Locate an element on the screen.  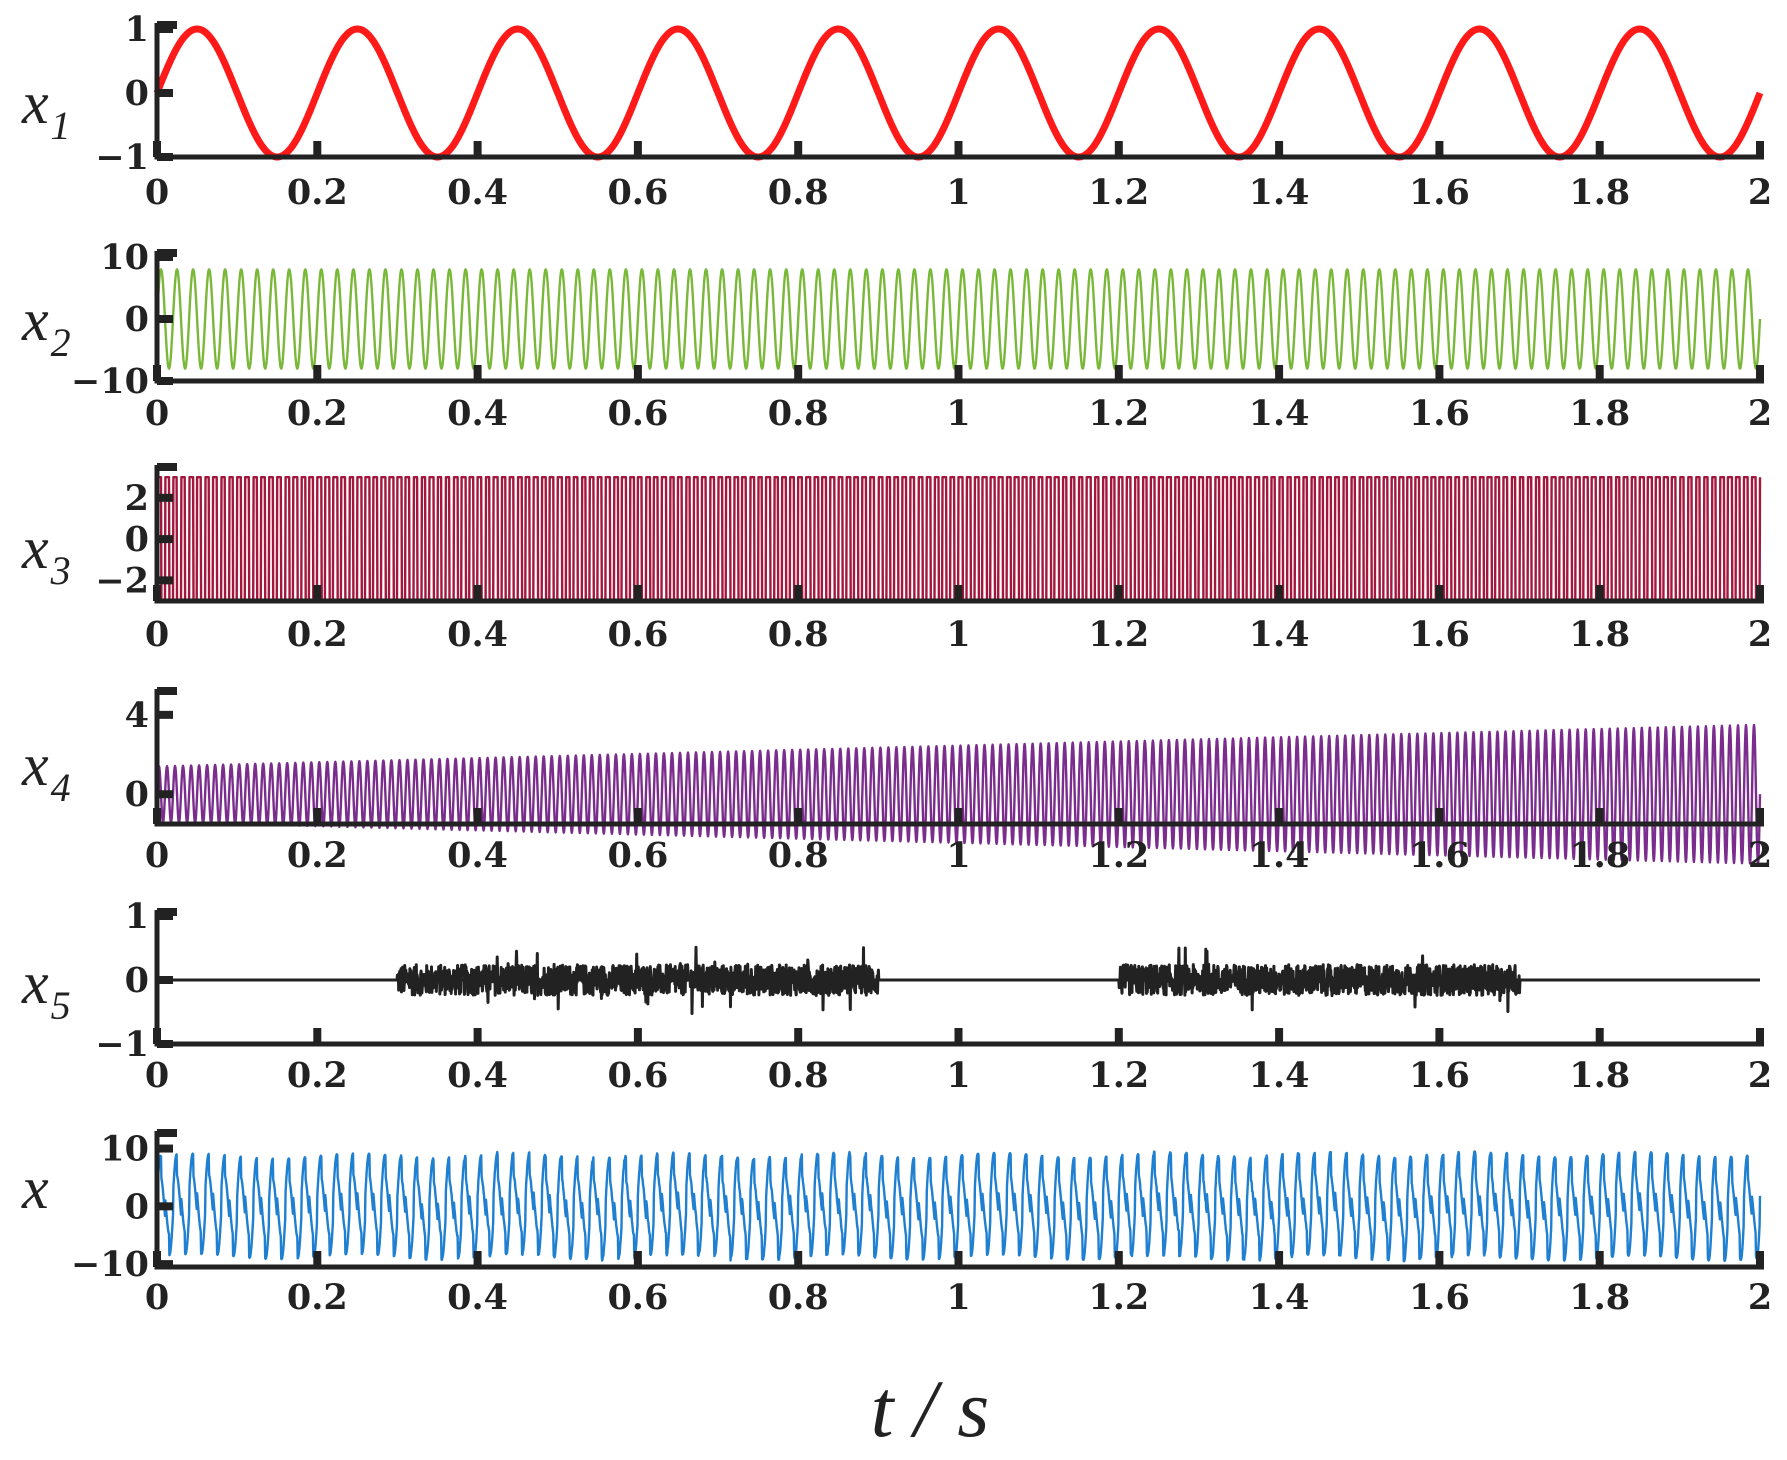
series-line-x1 is located at coordinates (958, 93).